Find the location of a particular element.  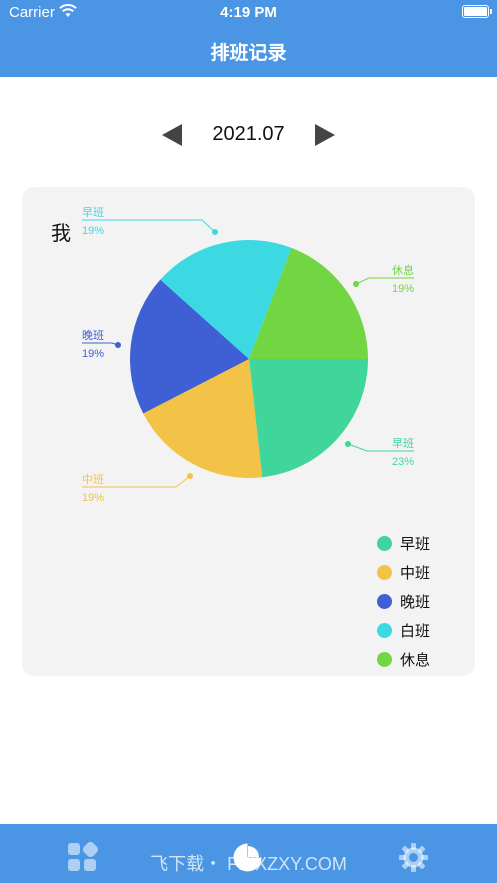

legend-item: 早班 is located at coordinates (422, 543).